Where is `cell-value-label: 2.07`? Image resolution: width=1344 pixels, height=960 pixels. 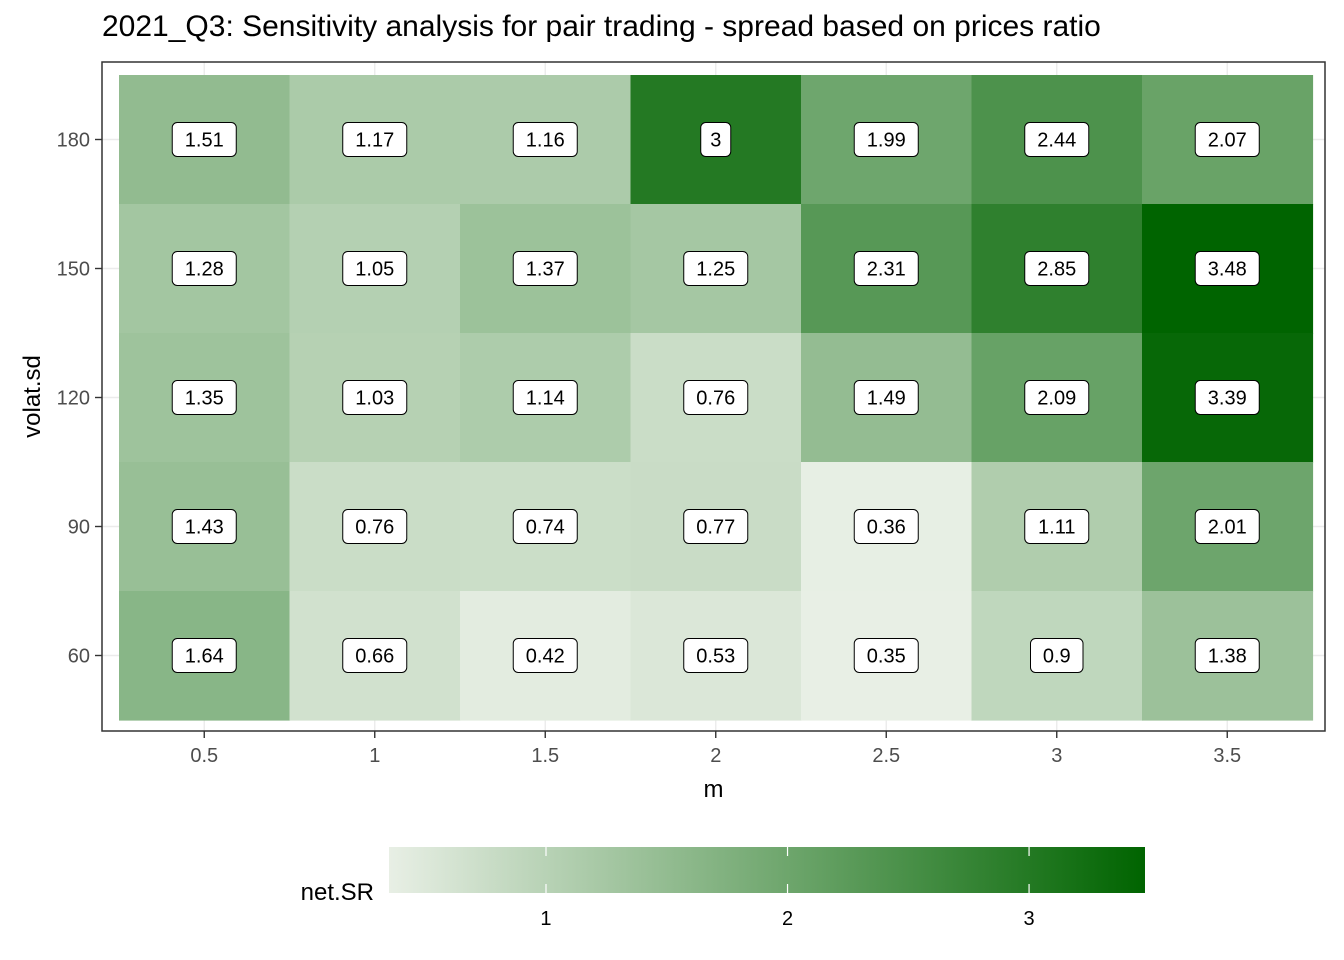
cell-value-label: 2.07 is located at coordinates (1227, 141).